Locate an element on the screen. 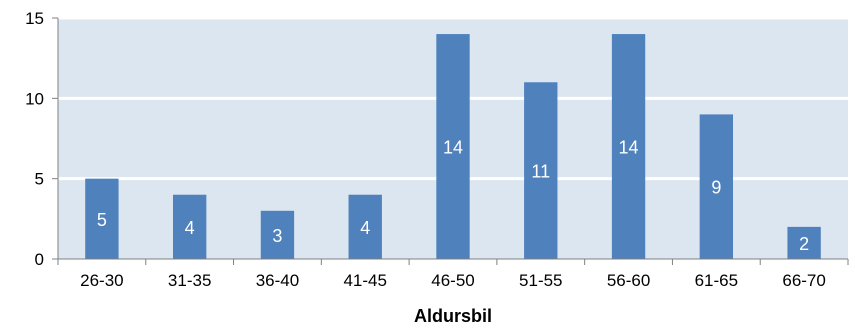 This screenshot has height=329, width=855. x-tick-label: 31-35 is located at coordinates (189, 280).